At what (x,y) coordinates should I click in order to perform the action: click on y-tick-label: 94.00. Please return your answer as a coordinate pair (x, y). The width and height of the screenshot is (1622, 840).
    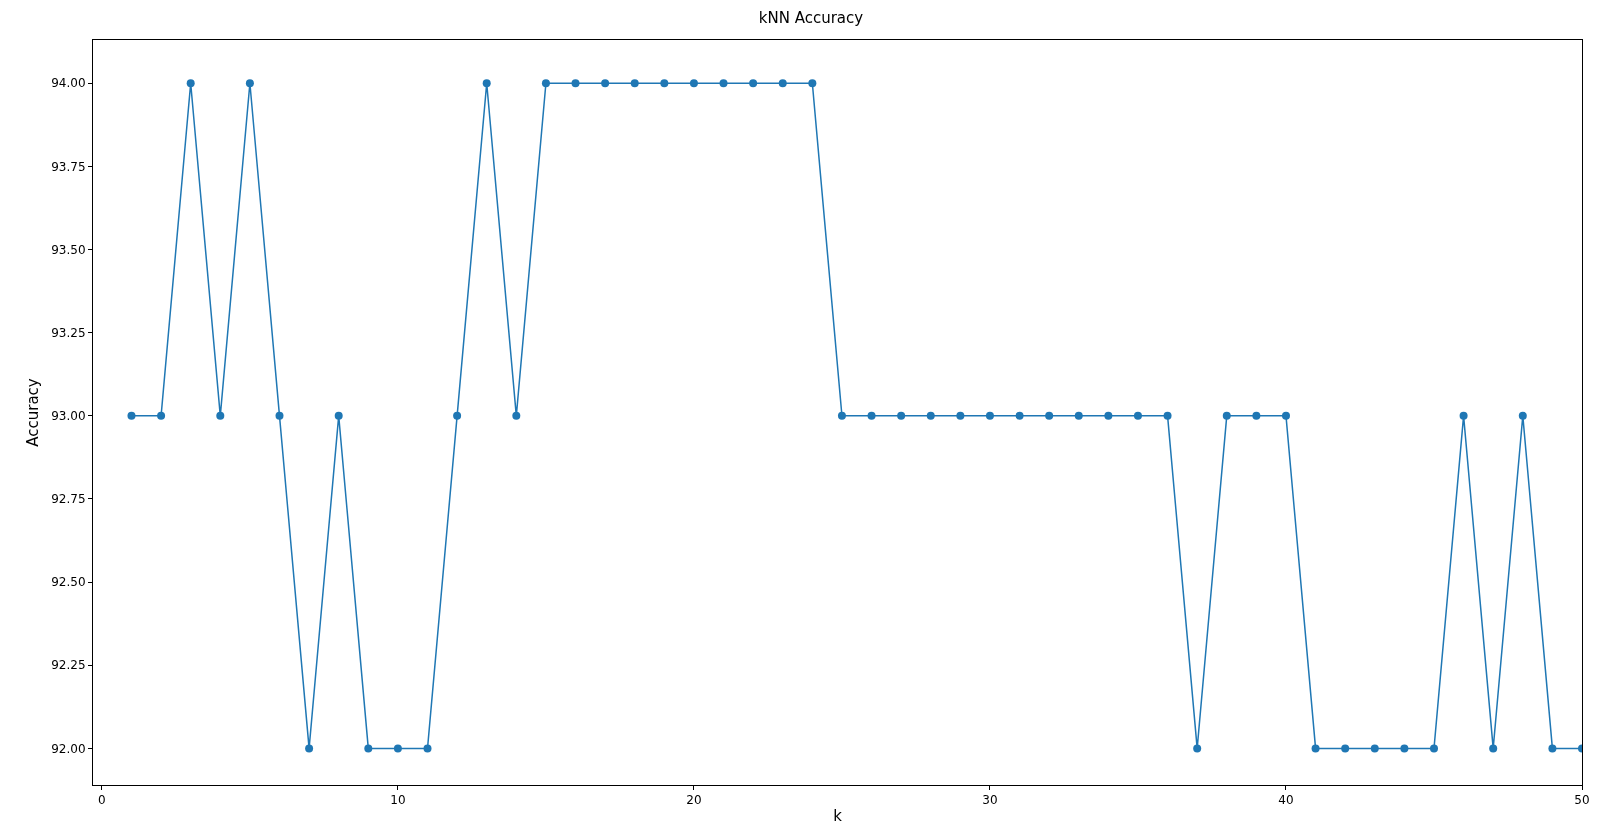
    Looking at the image, I should click on (68, 83).